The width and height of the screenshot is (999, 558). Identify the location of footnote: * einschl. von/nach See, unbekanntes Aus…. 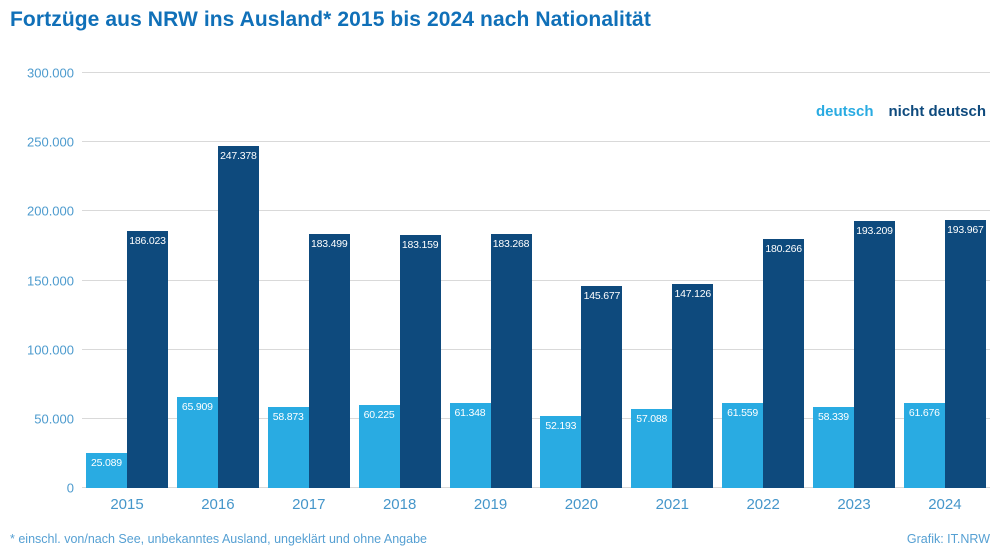
(218, 539).